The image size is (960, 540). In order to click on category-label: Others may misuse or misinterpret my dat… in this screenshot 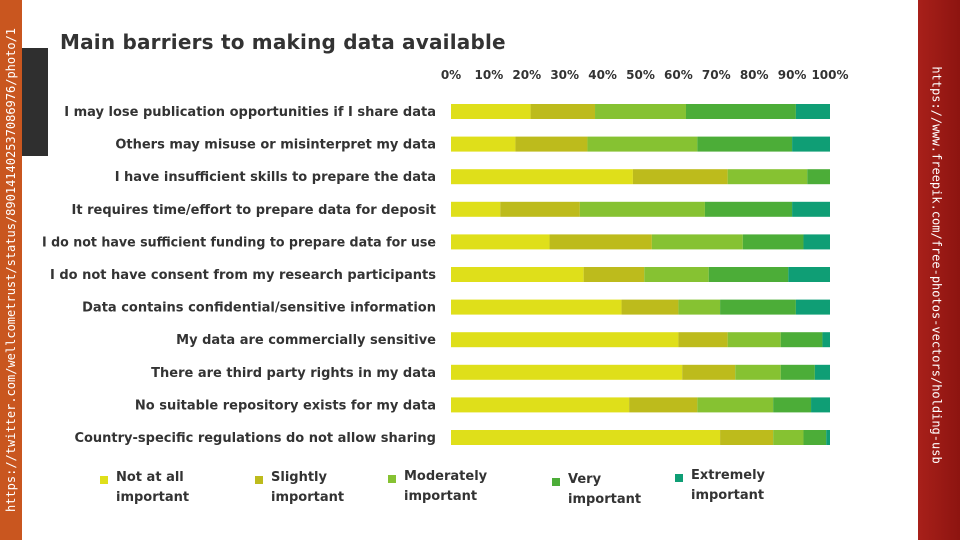, I will do `click(275, 145)`.